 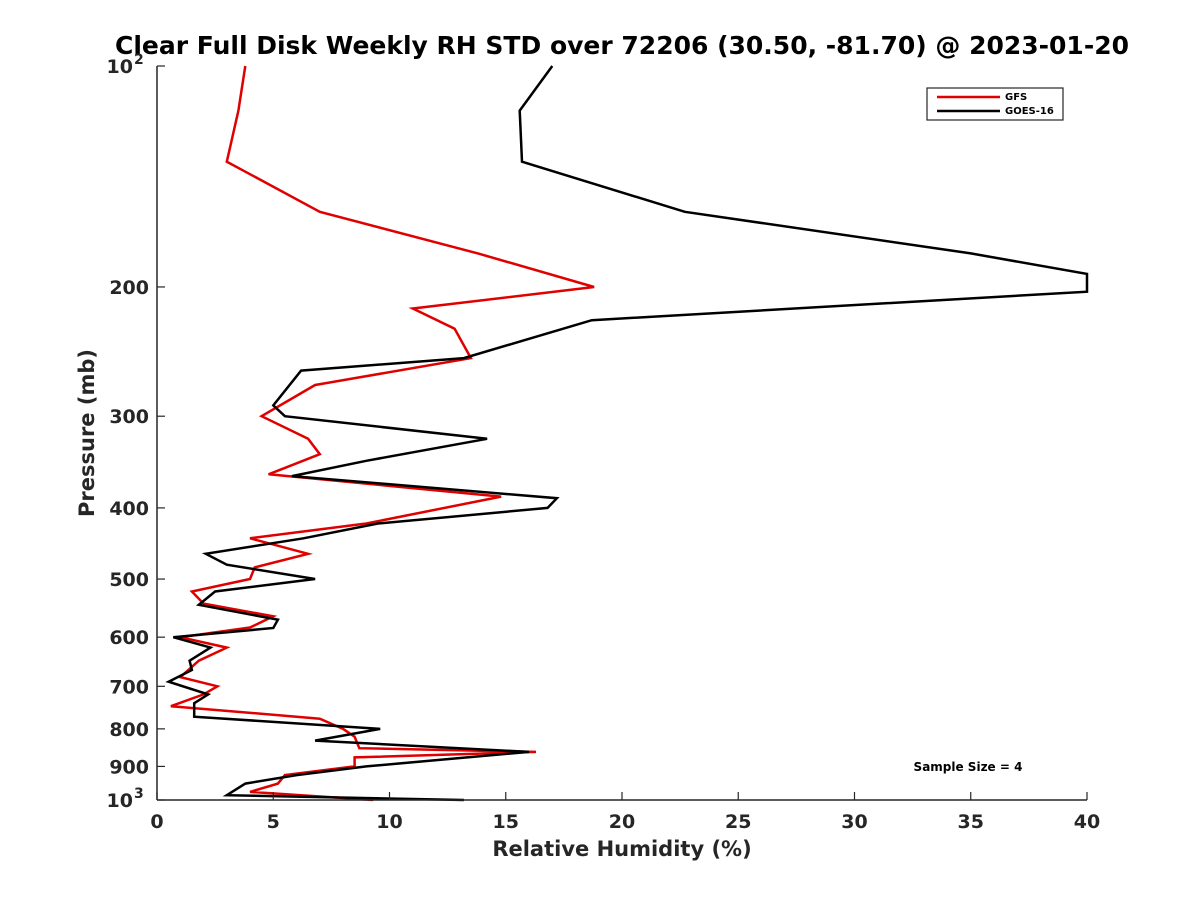 I want to click on sample-size-annotation: Sample Size = 4, so click(x=968, y=767).